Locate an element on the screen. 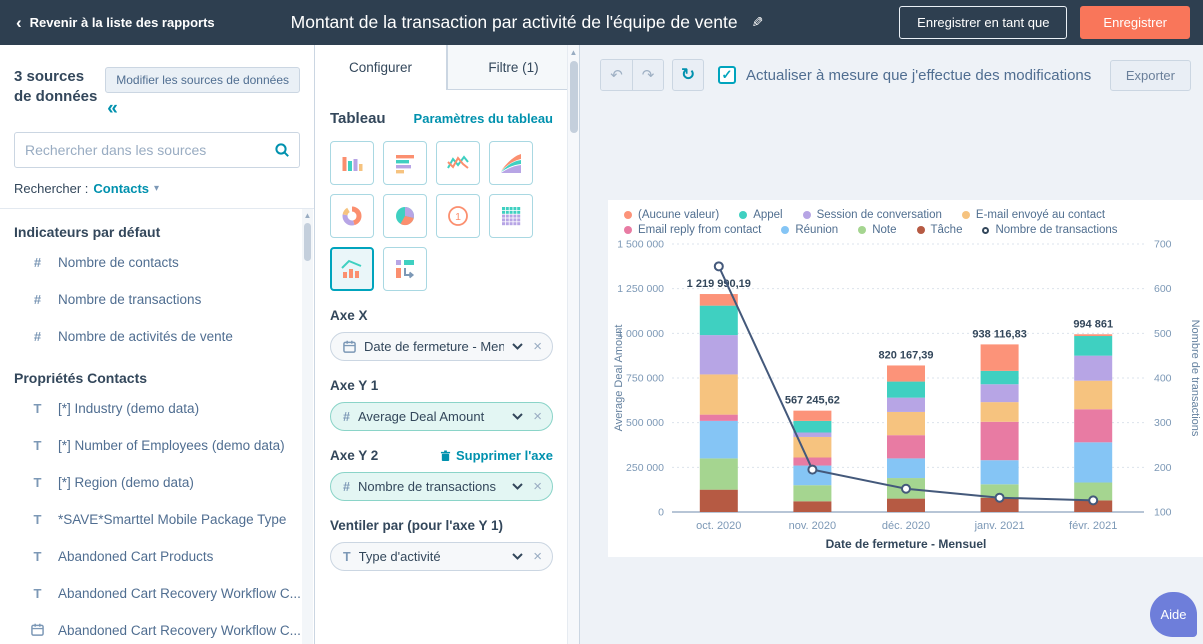 The image size is (1203, 644). search-scope-entity-dropdown: Contacts is located at coordinates (121, 188).